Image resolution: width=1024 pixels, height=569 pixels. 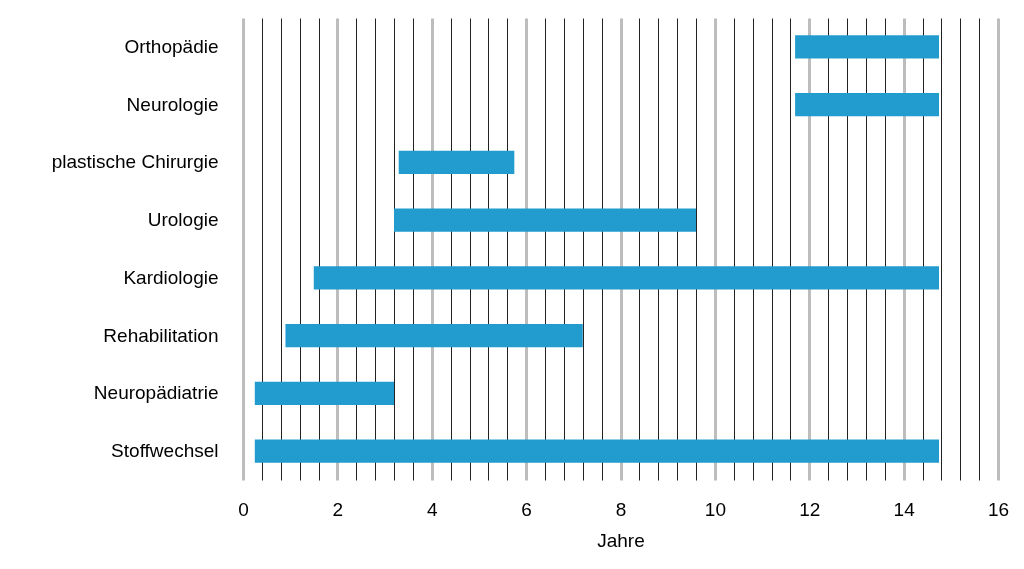 I want to click on x-tick-label: 2, so click(x=338, y=509).